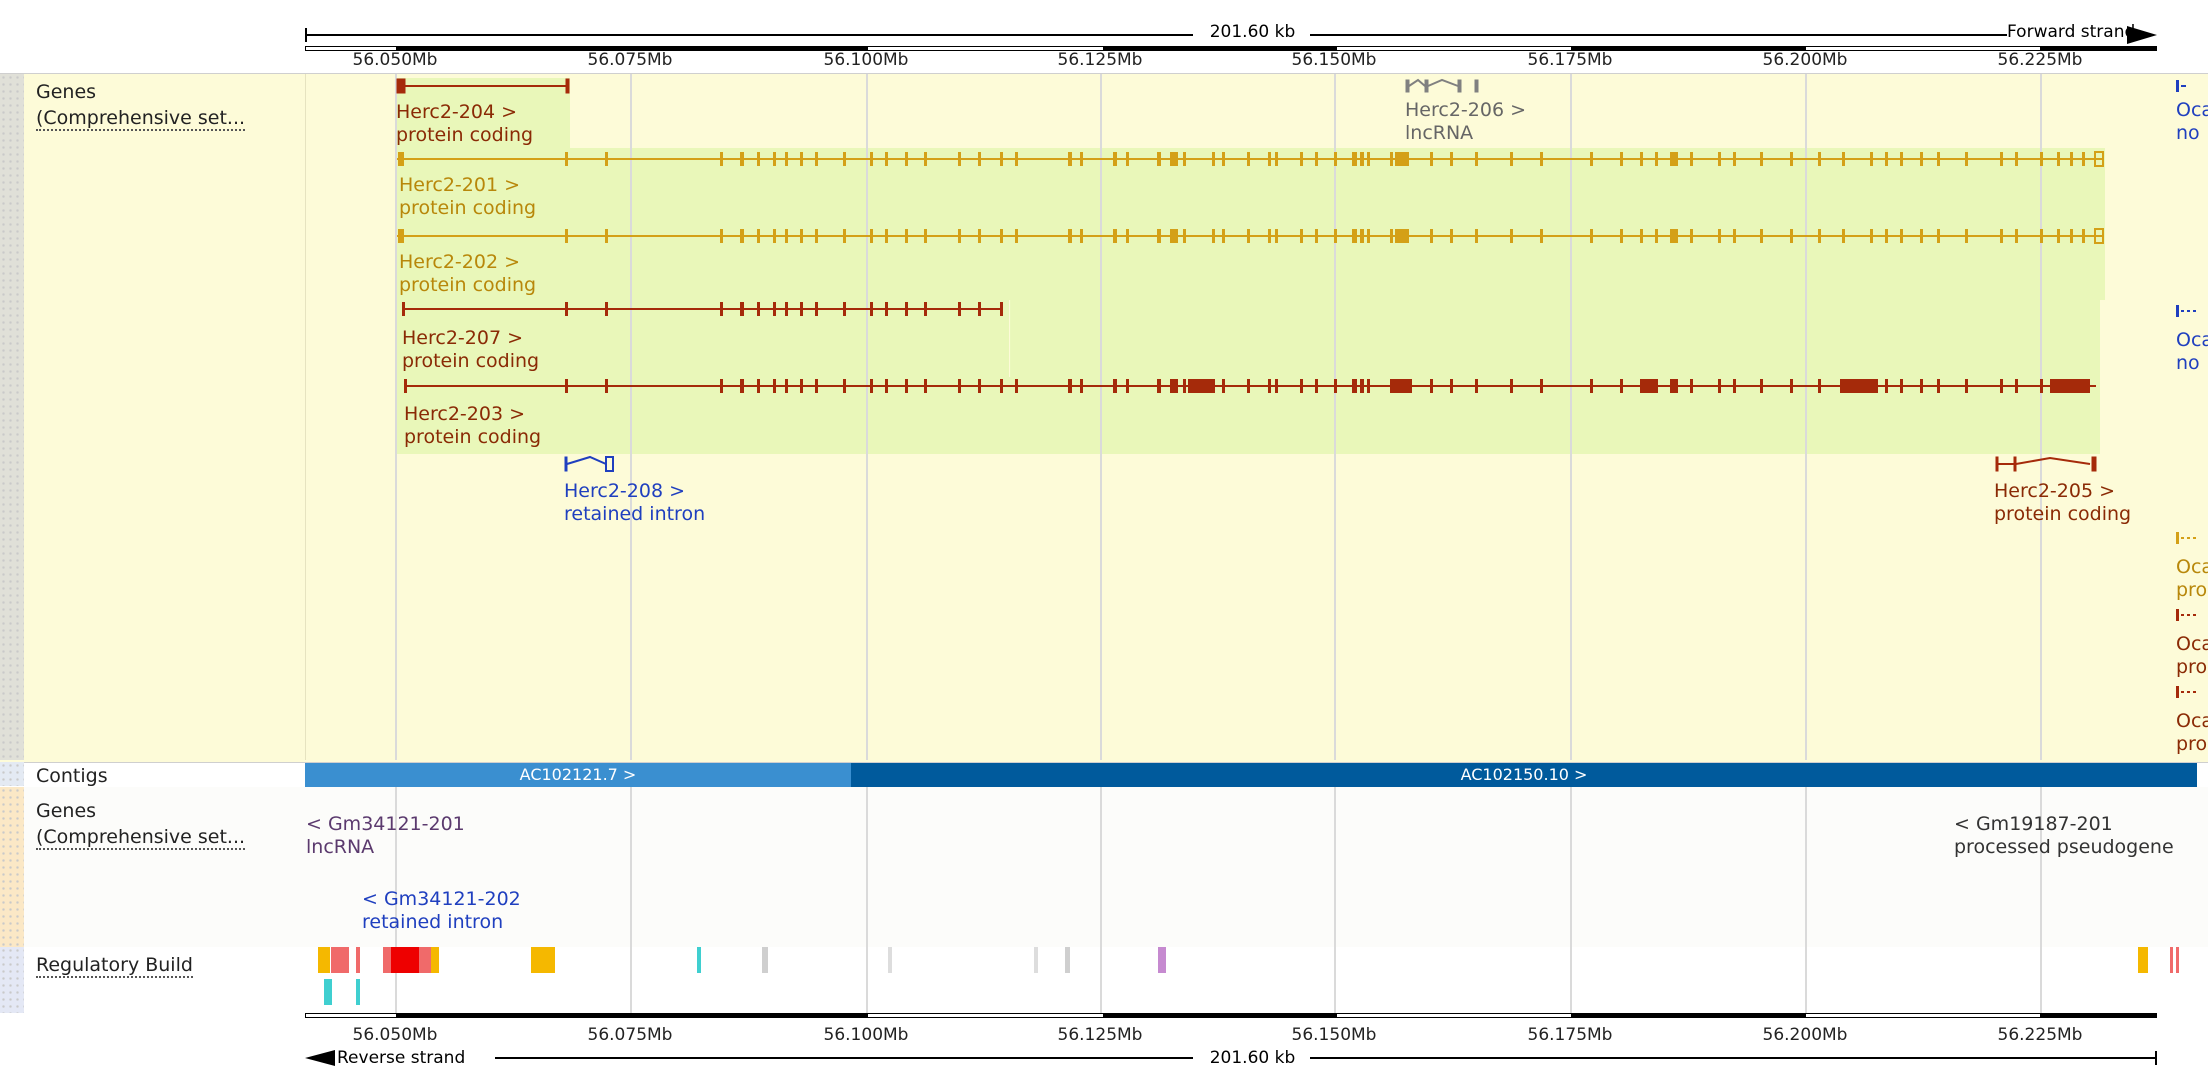 The image size is (2208, 1068). Describe the element at coordinates (2040, 60) in the screenshot. I see `tick-label: 56.225Mb` at that location.